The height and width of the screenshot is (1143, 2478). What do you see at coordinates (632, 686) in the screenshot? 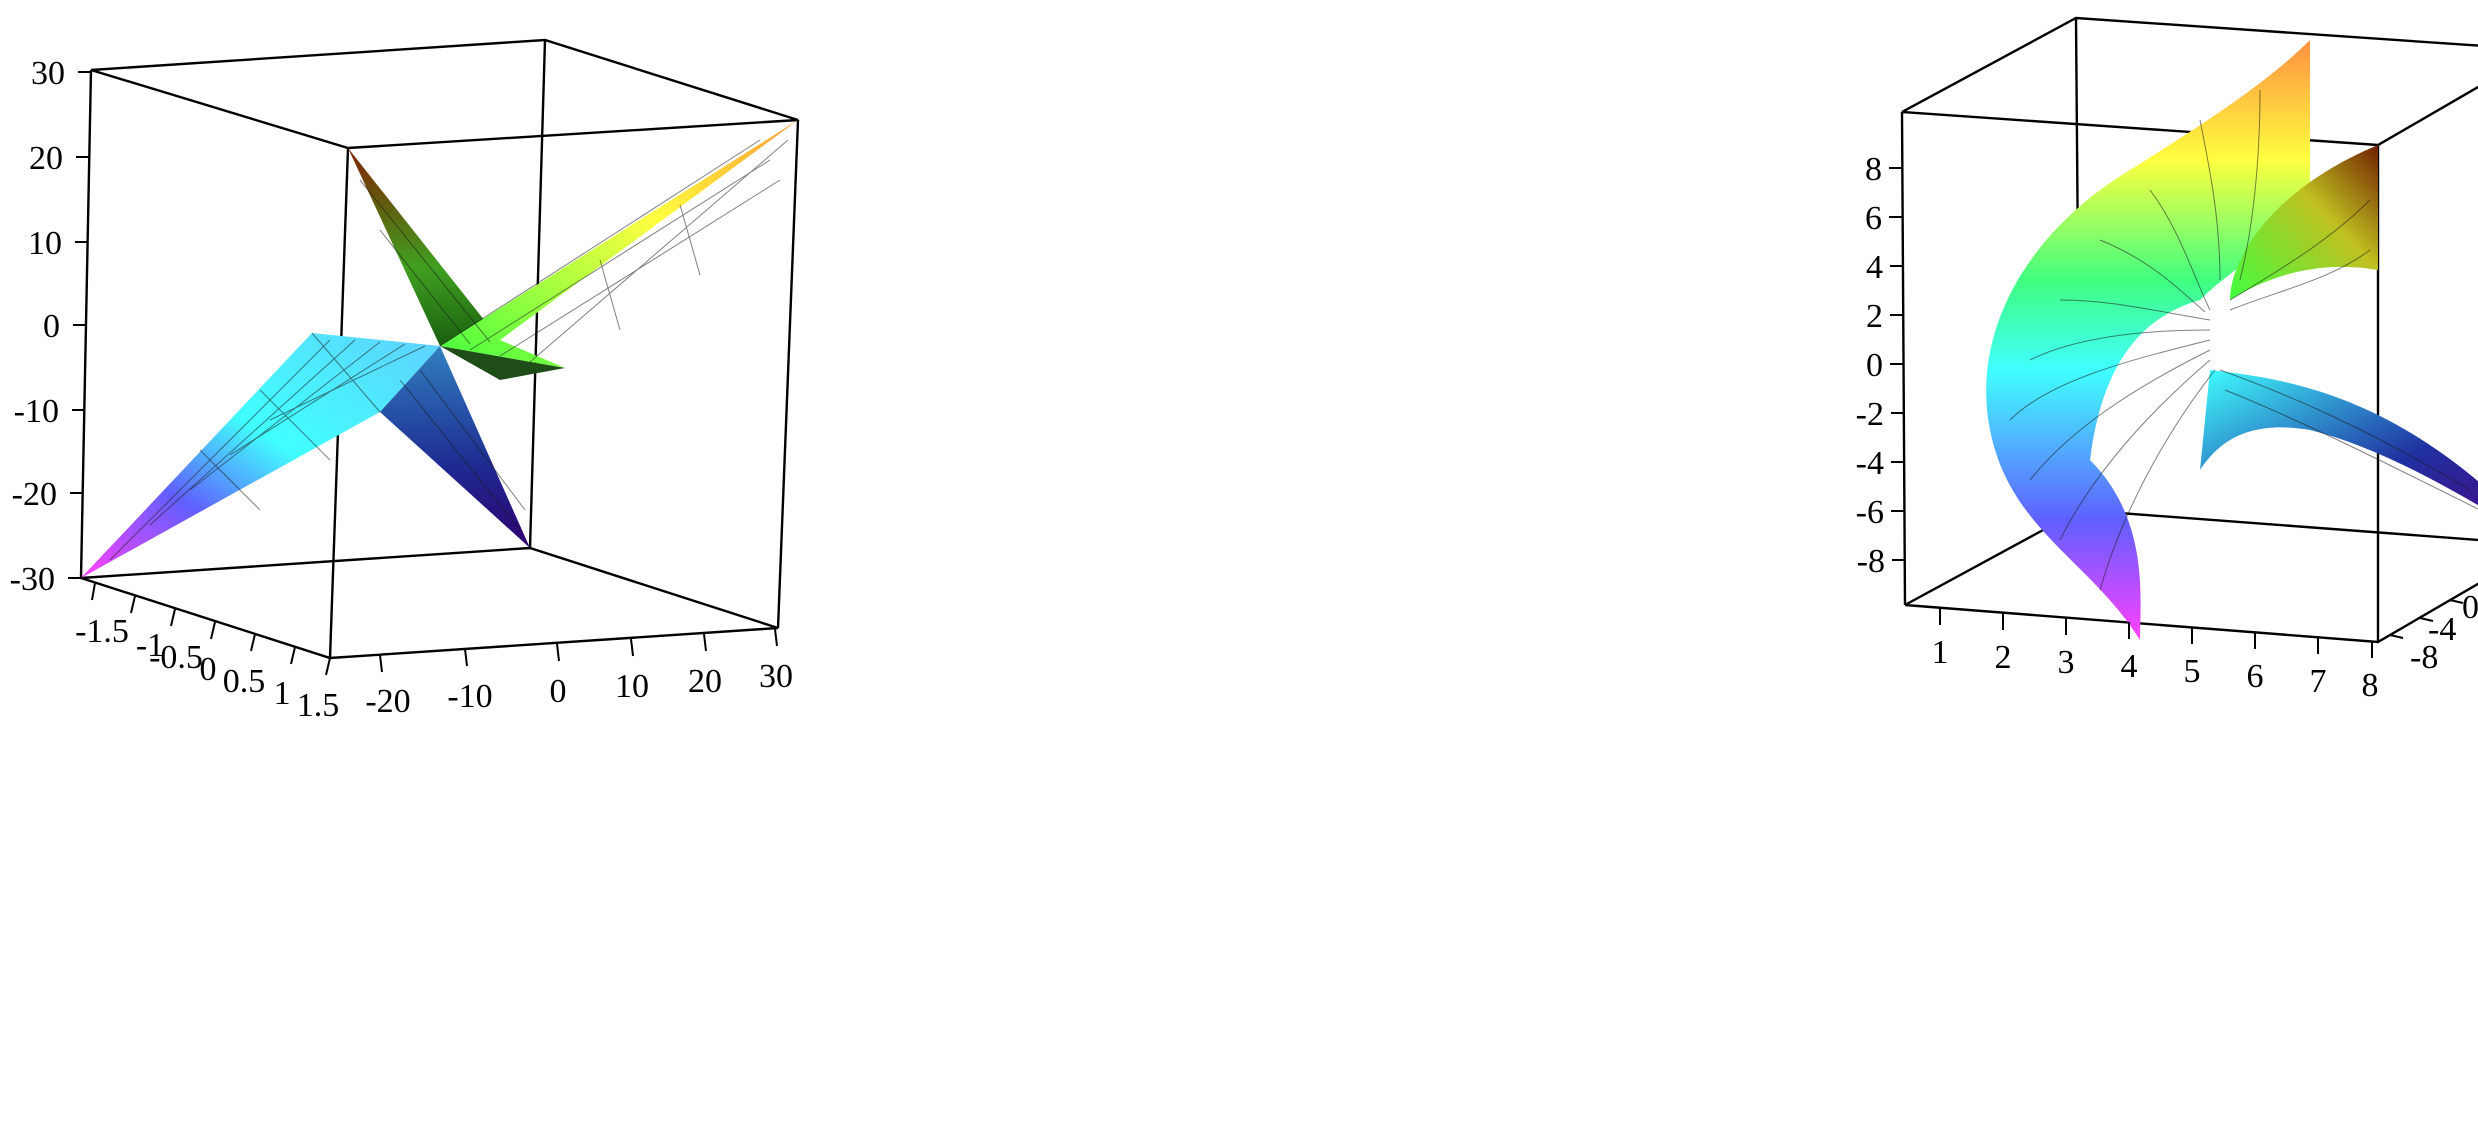
I see `left-y-tick: 10` at bounding box center [632, 686].